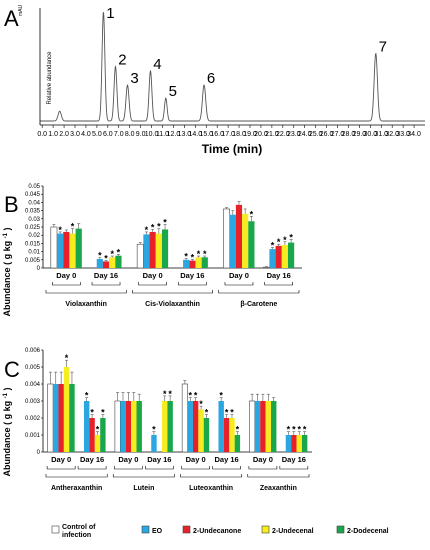 This screenshot has width=430, height=550. I want to click on panel-c-group-label: Lutein, so click(143, 488).